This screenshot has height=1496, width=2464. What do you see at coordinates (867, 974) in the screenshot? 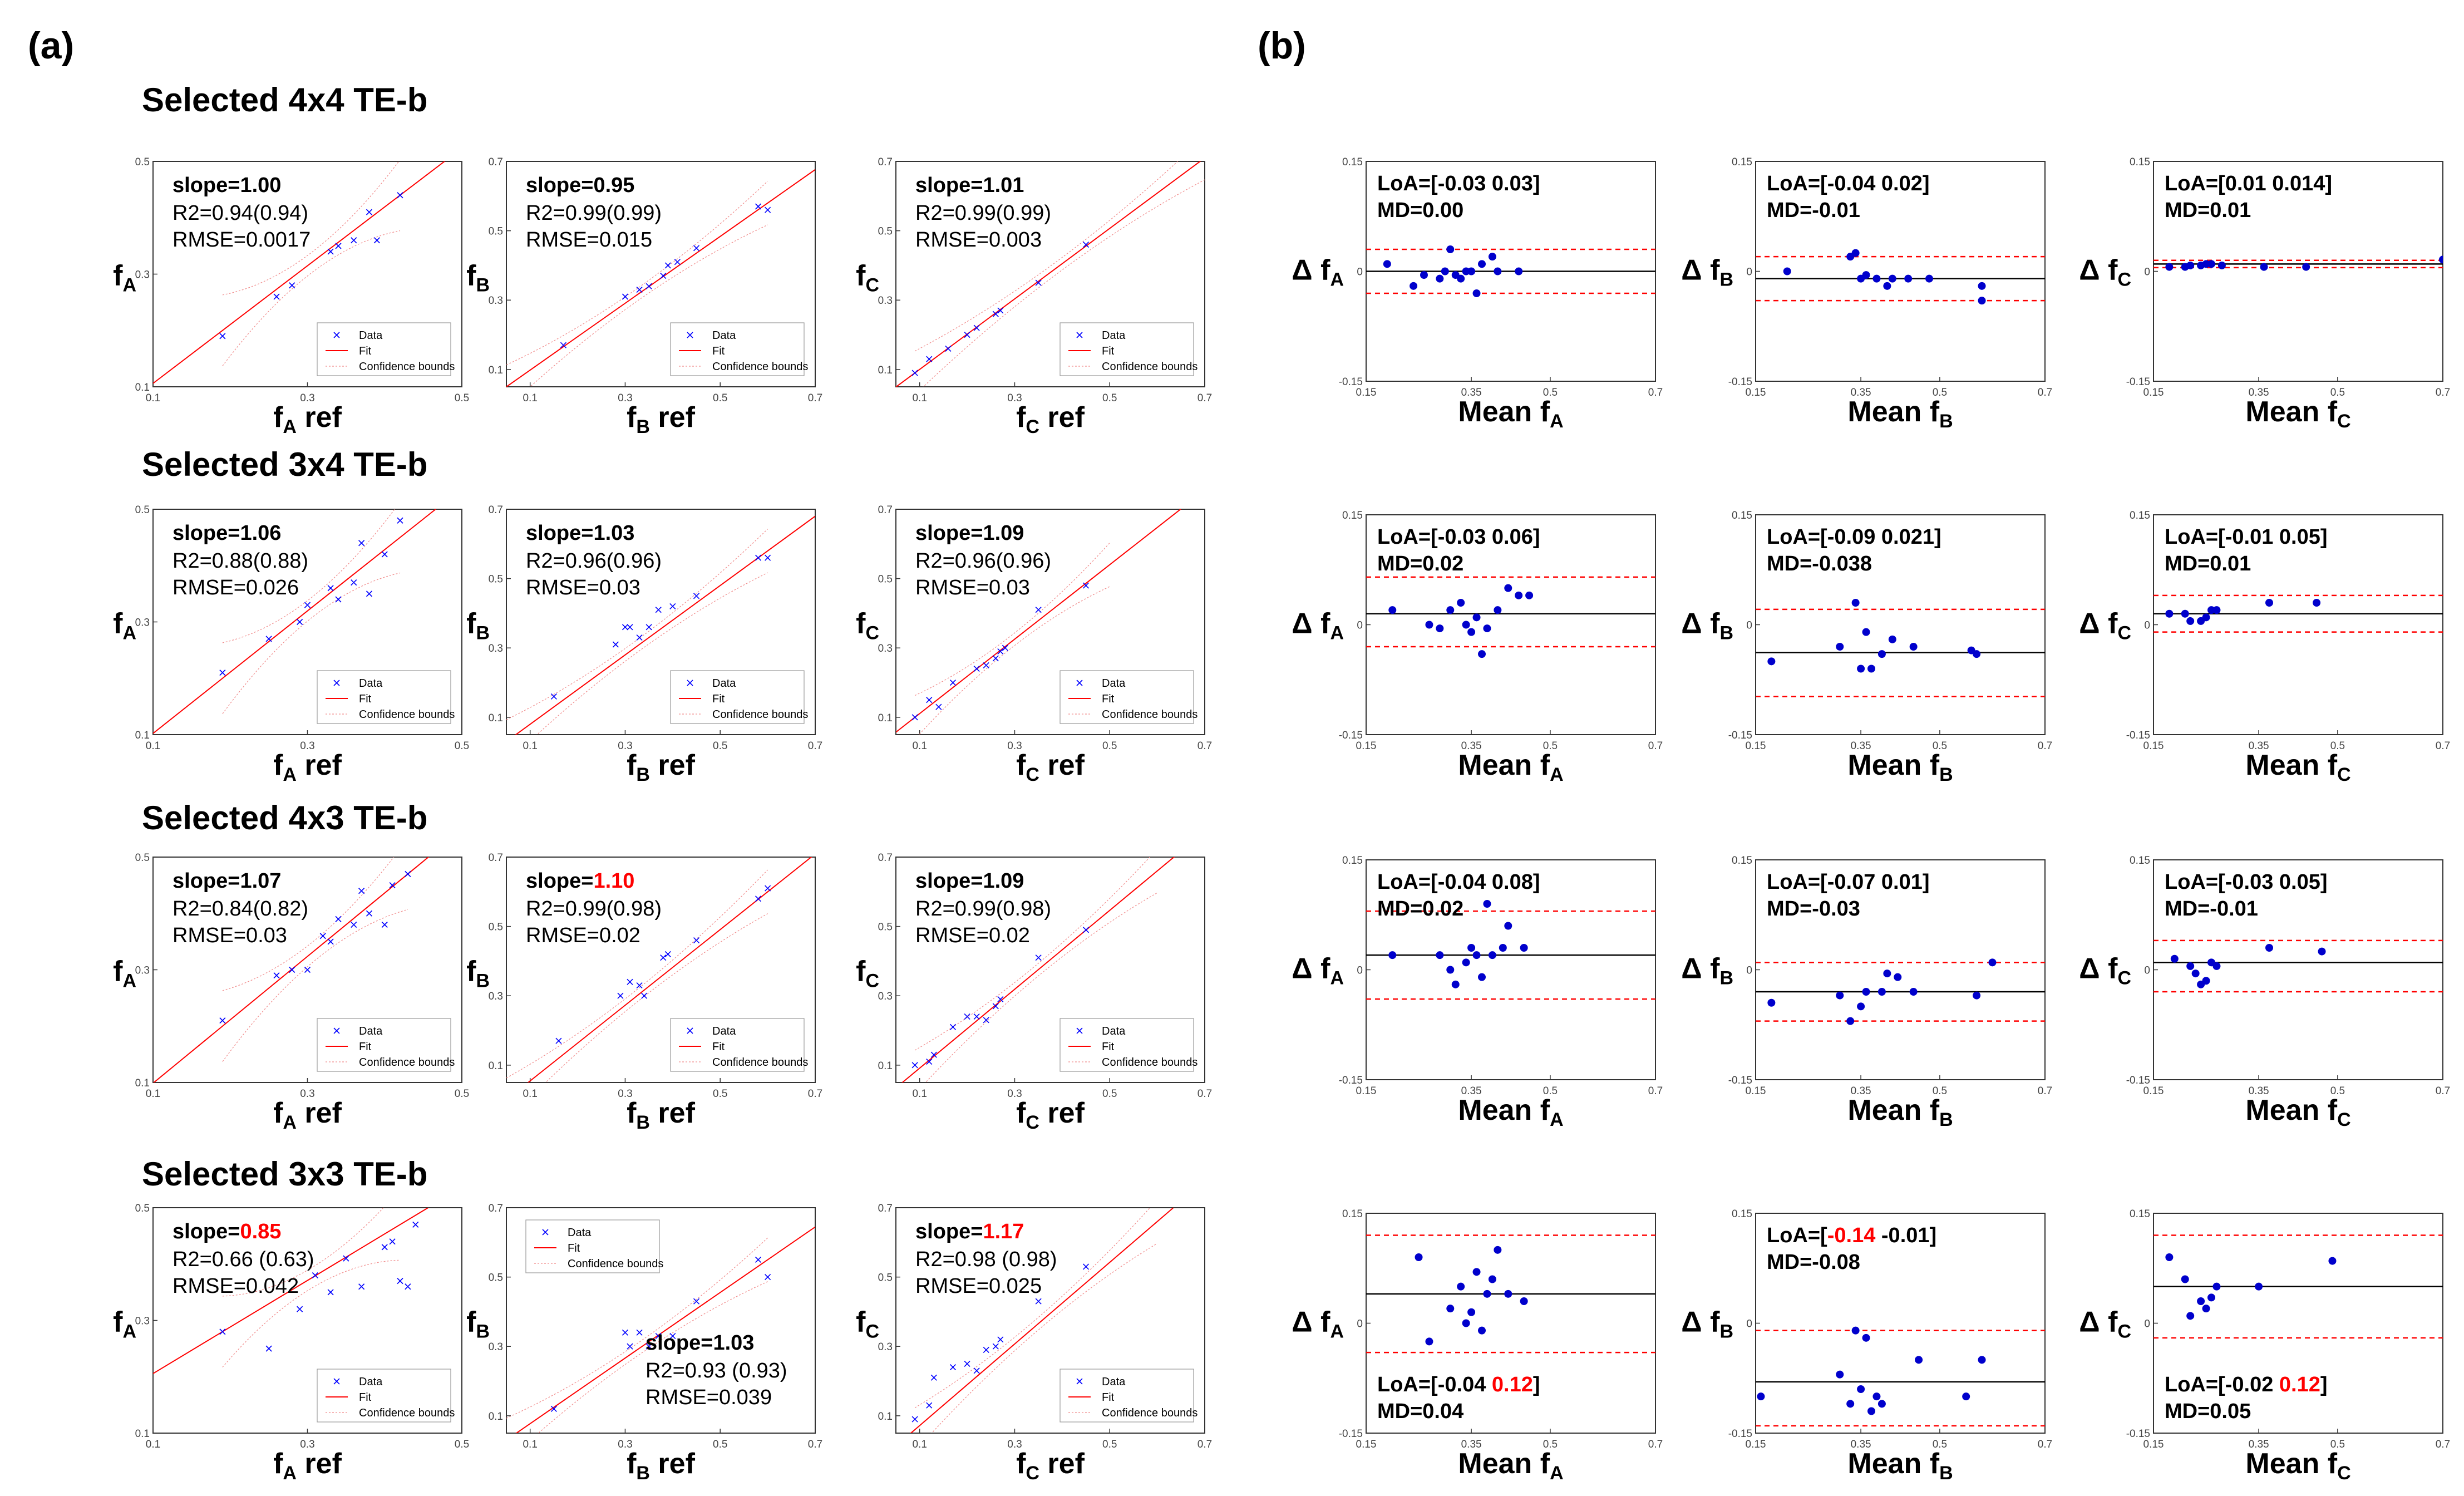
I see `y-axis-label: fC` at bounding box center [867, 974].